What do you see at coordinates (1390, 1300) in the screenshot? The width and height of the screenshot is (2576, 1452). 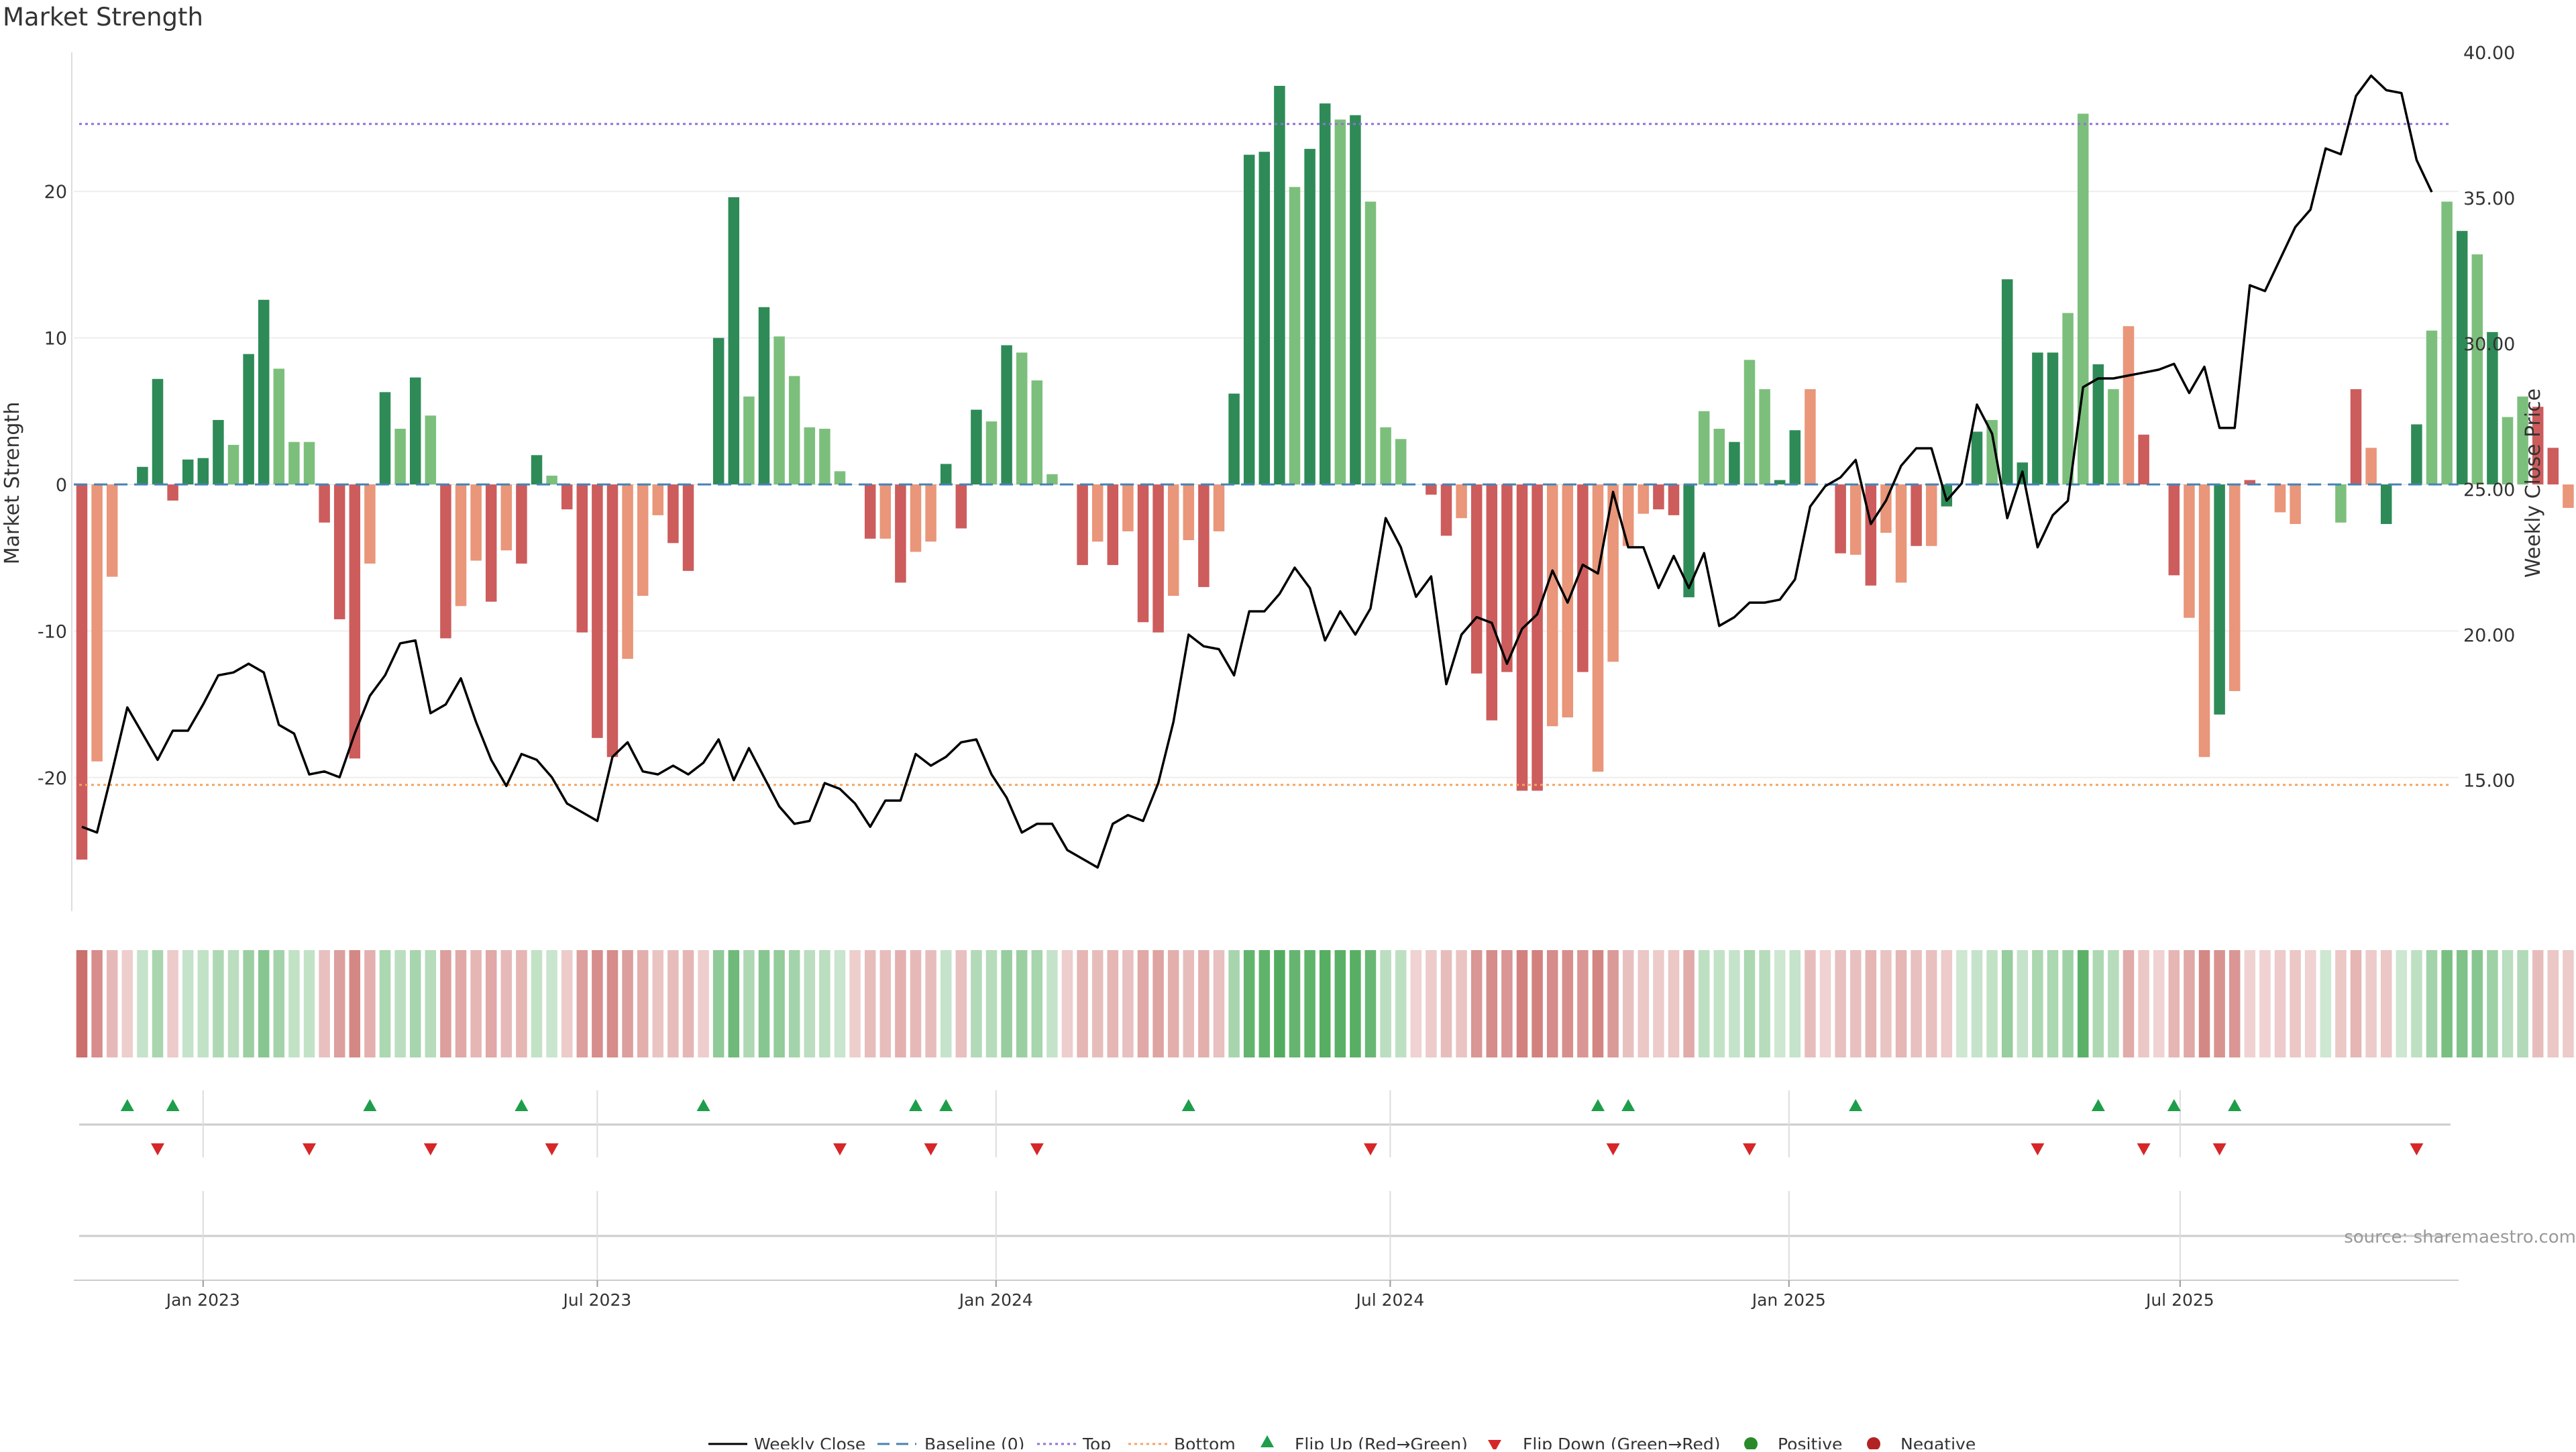 I see `date-tick-label: Jul 2024` at bounding box center [1390, 1300].